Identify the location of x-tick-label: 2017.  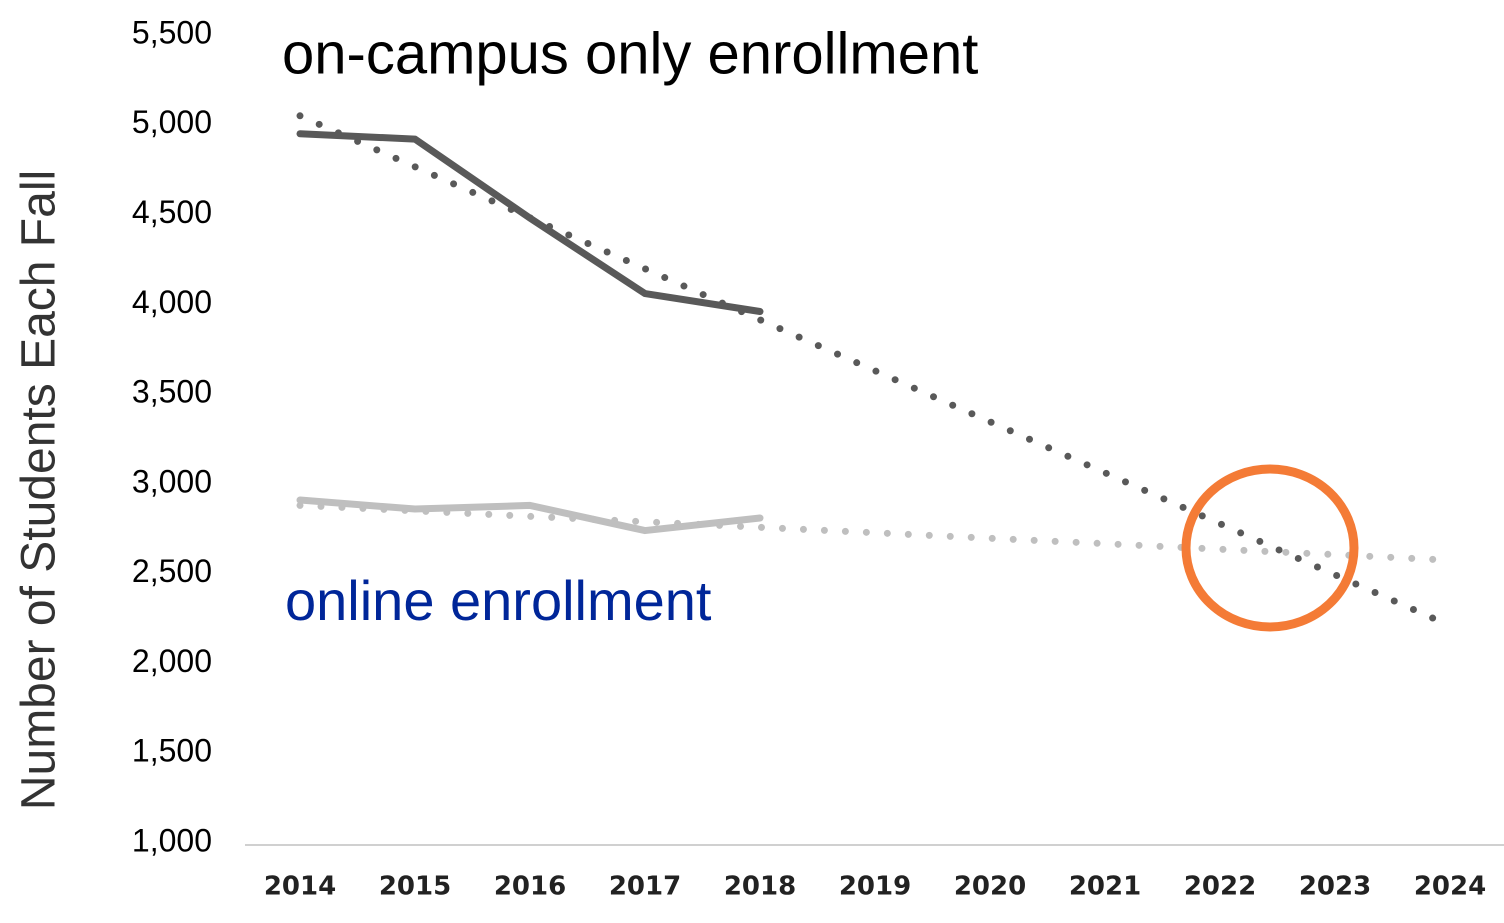
(645, 887).